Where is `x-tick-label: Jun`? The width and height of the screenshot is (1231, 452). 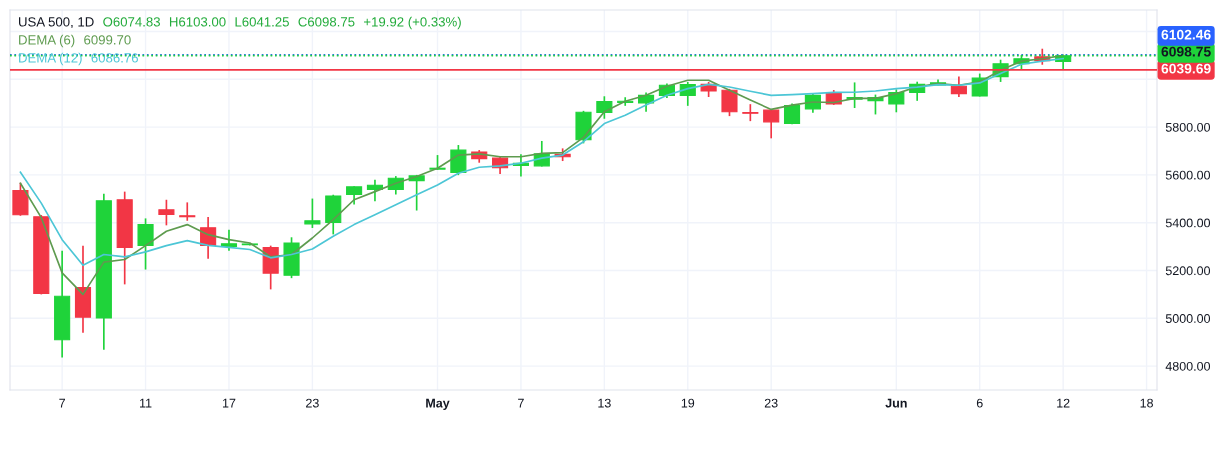
x-tick-label: Jun is located at coordinates (896, 403).